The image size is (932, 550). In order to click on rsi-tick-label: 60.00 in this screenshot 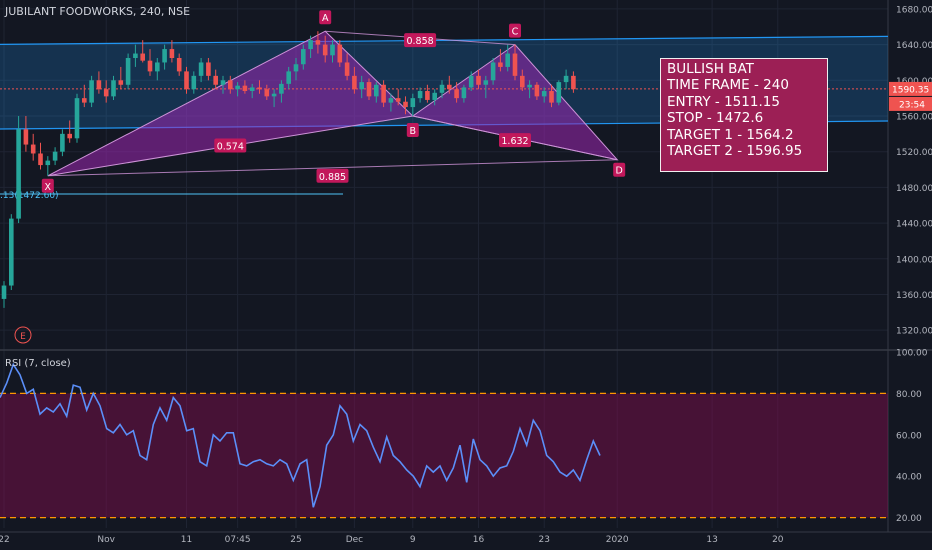, I will do `click(909, 436)`.